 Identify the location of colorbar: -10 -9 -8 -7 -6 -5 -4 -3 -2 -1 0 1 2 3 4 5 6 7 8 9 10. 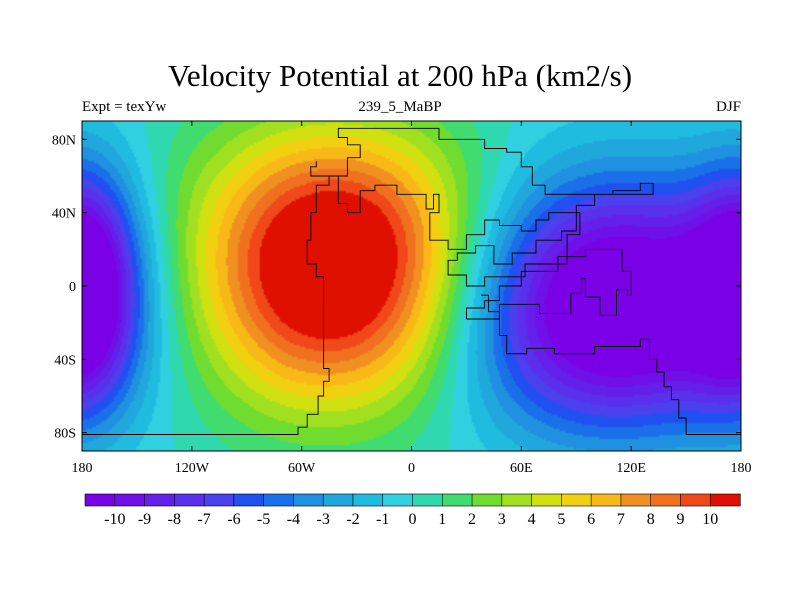
(412, 510).